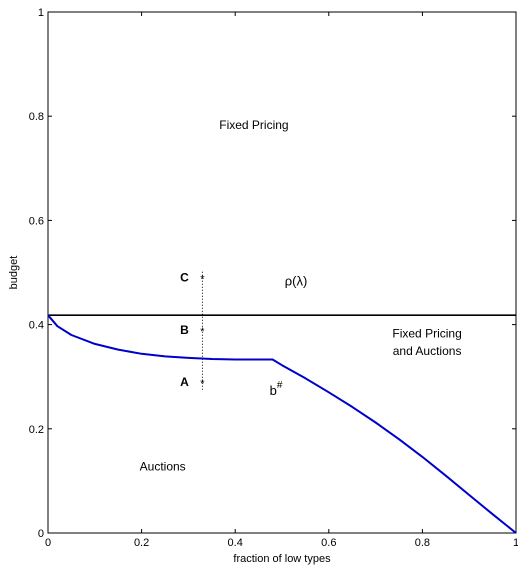 The image size is (518, 567). I want to click on annotation-1: Fixed Pricing, so click(426, 334).